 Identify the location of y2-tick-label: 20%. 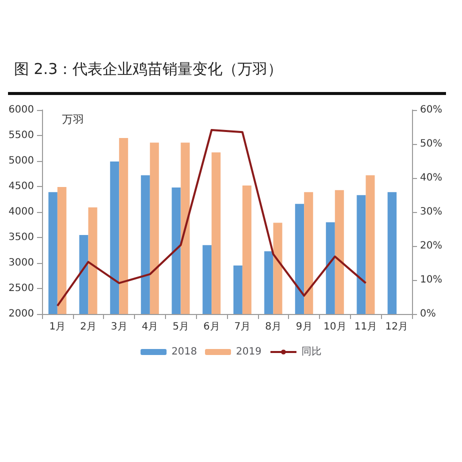
(431, 246).